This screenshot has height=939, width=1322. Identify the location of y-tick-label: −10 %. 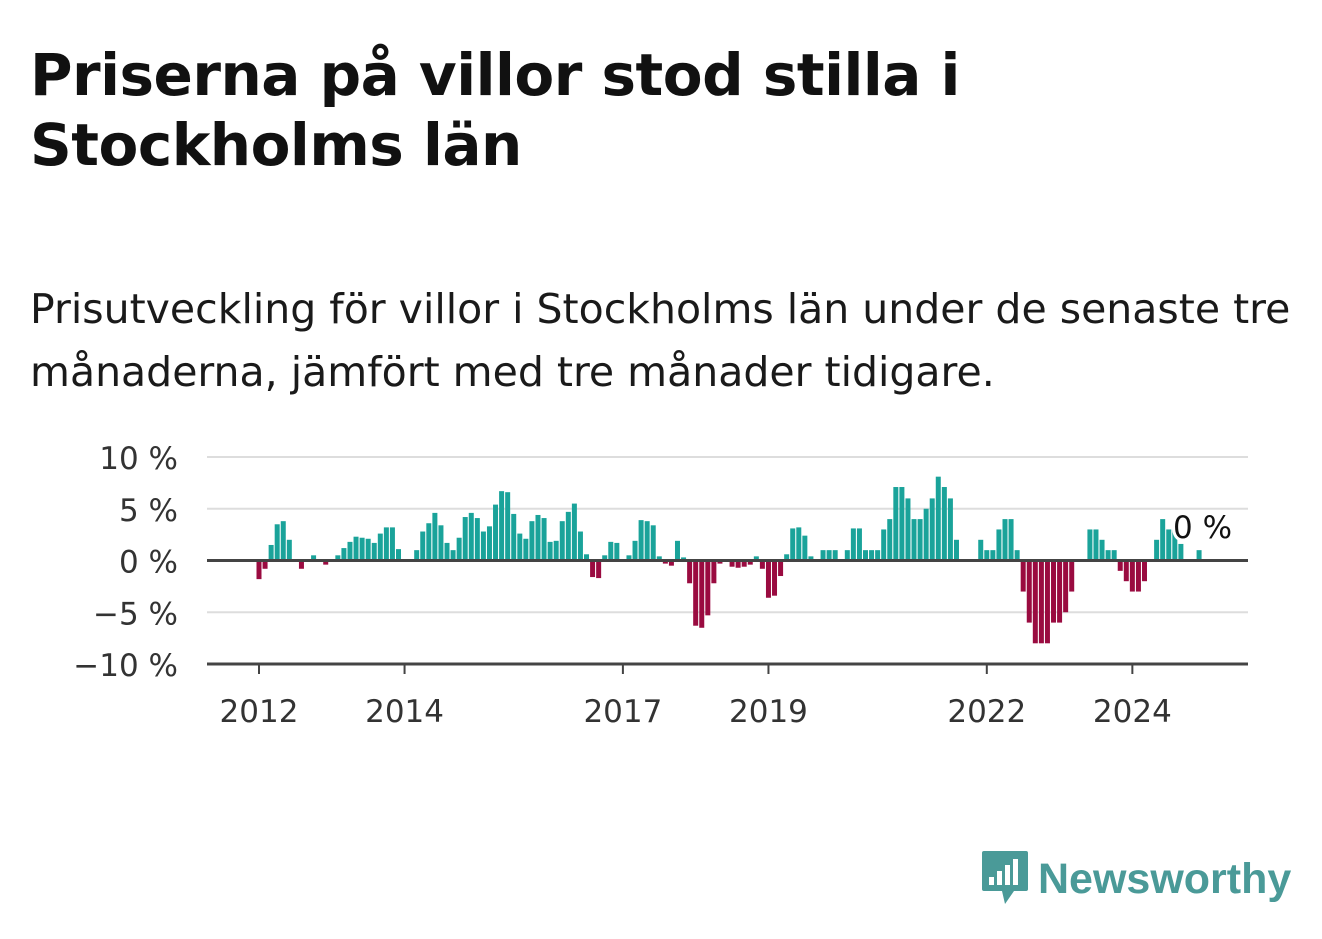
(125, 666).